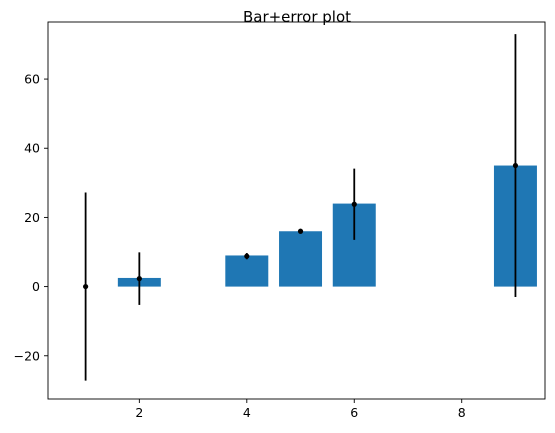  I want to click on x-tick-label: 8, so click(462, 412).